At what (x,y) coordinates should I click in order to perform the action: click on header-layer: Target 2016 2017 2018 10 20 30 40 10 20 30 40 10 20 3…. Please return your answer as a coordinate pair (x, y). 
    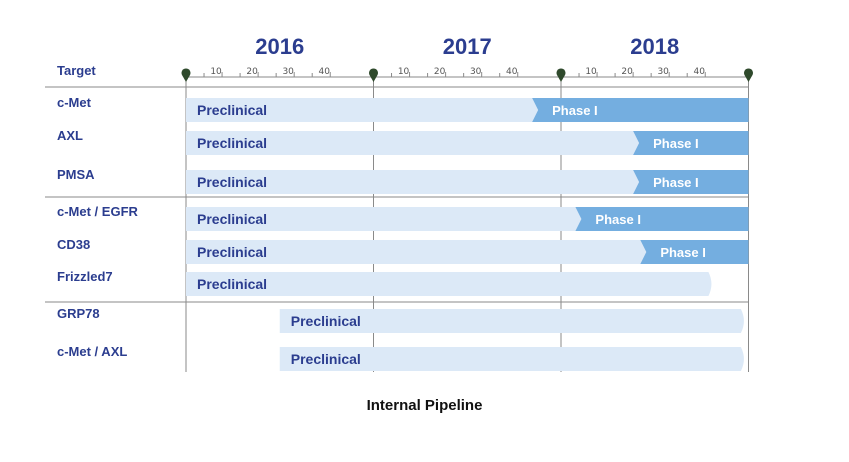
    Looking at the image, I should click on (381, 56).